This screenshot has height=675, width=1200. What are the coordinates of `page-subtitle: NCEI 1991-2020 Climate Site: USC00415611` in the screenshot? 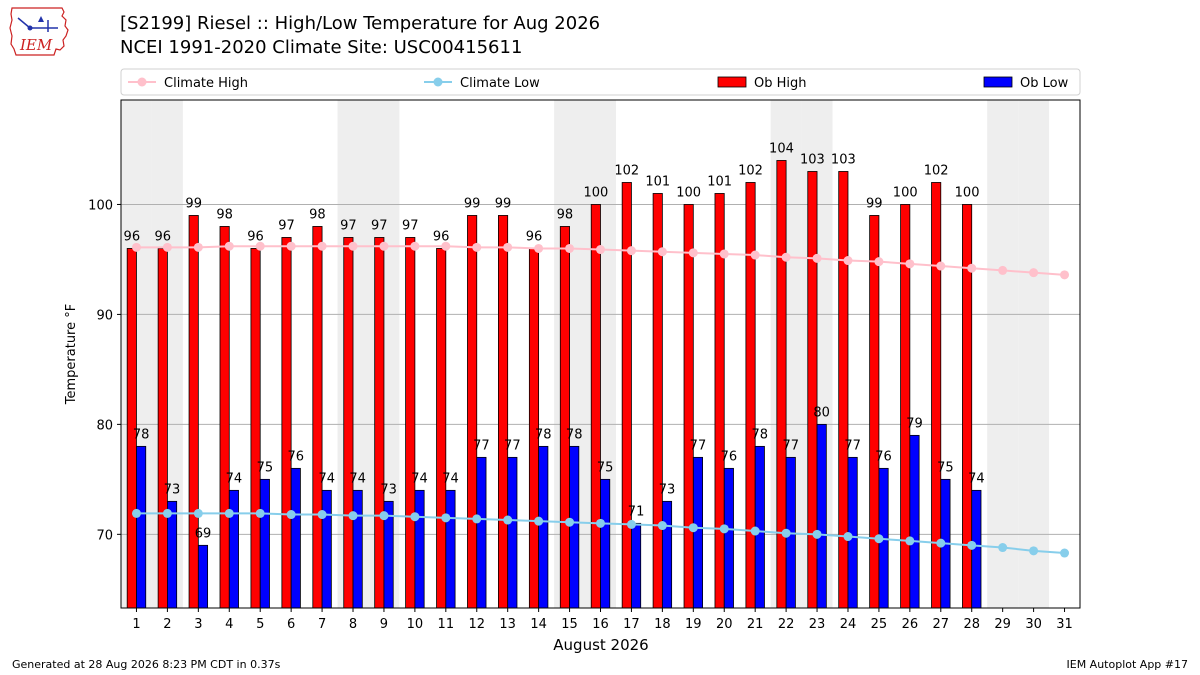 It's located at (321, 47).